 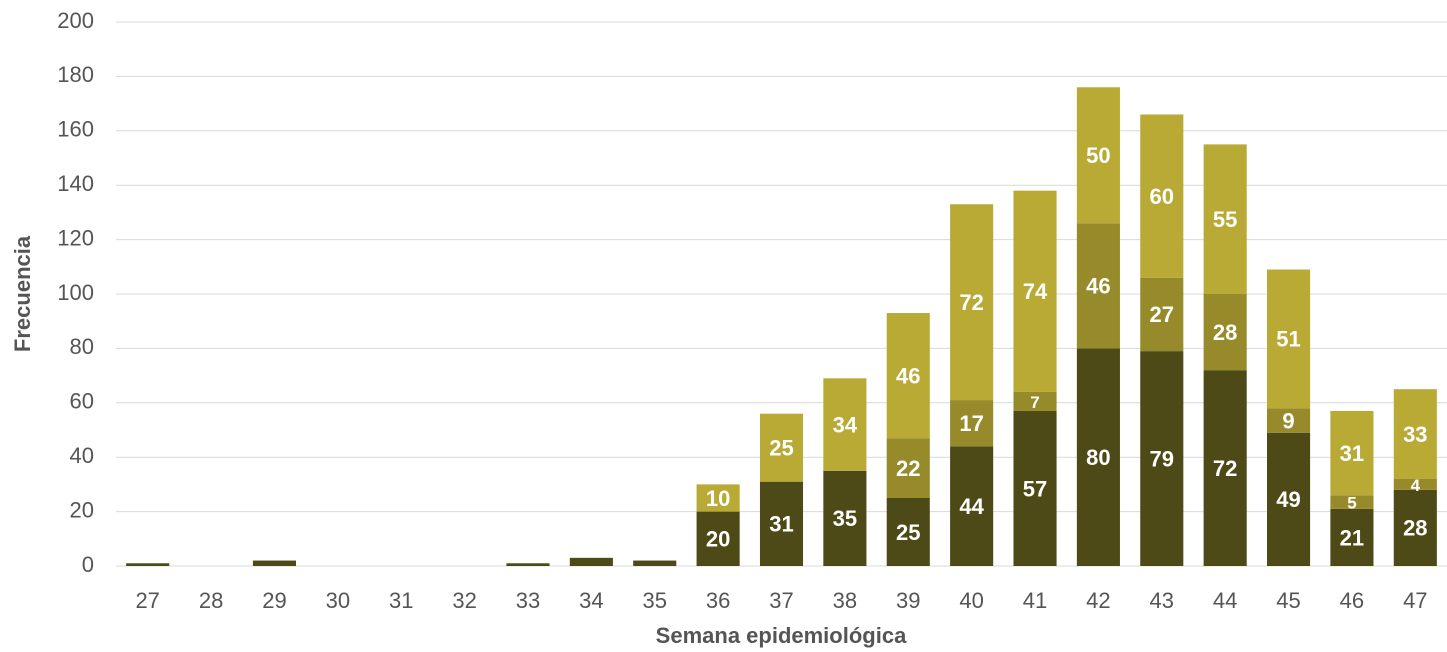 I want to click on x-tick-label: 29, so click(x=274, y=600).